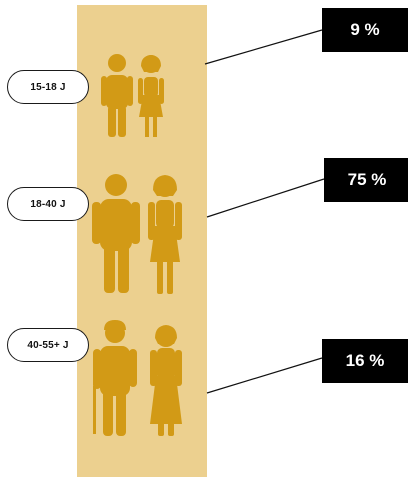 This screenshot has height=477, width=408. What do you see at coordinates (115, 378) in the screenshot?
I see `senior-man-icon` at bounding box center [115, 378].